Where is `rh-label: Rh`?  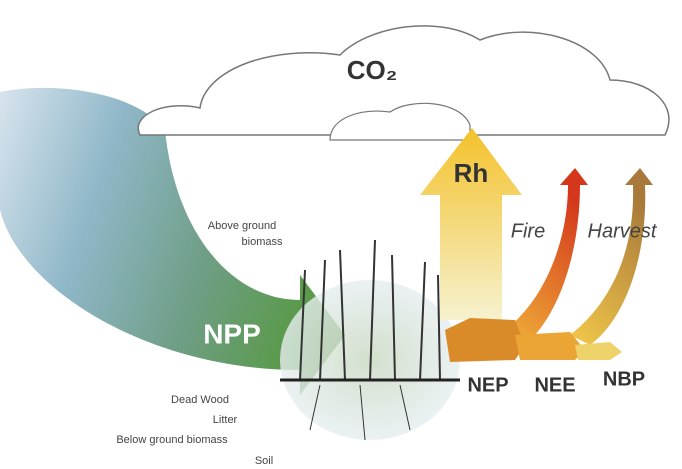 rh-label: Rh is located at coordinates (471, 173).